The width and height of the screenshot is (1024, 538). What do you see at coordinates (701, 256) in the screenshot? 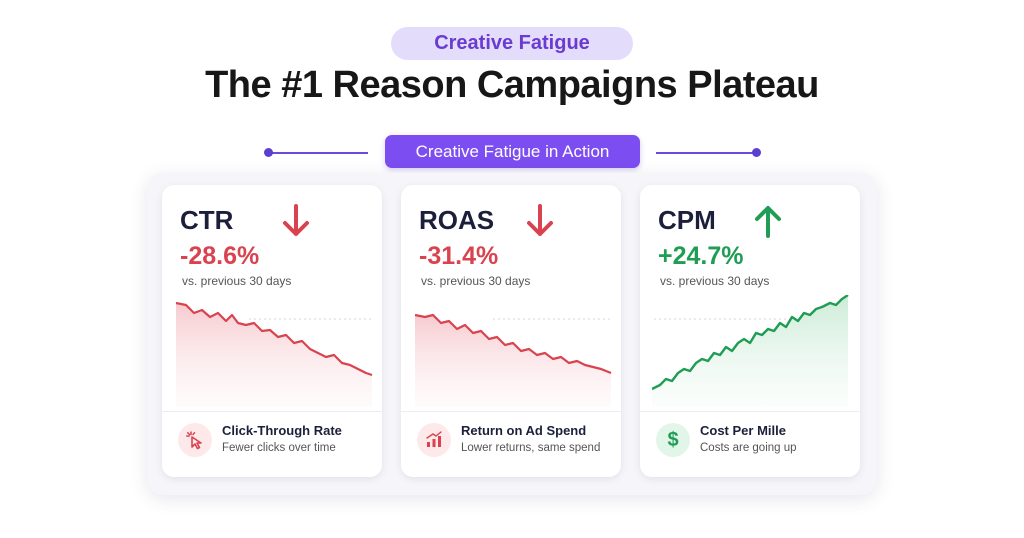
I see `metric-change: +24.7%` at bounding box center [701, 256].